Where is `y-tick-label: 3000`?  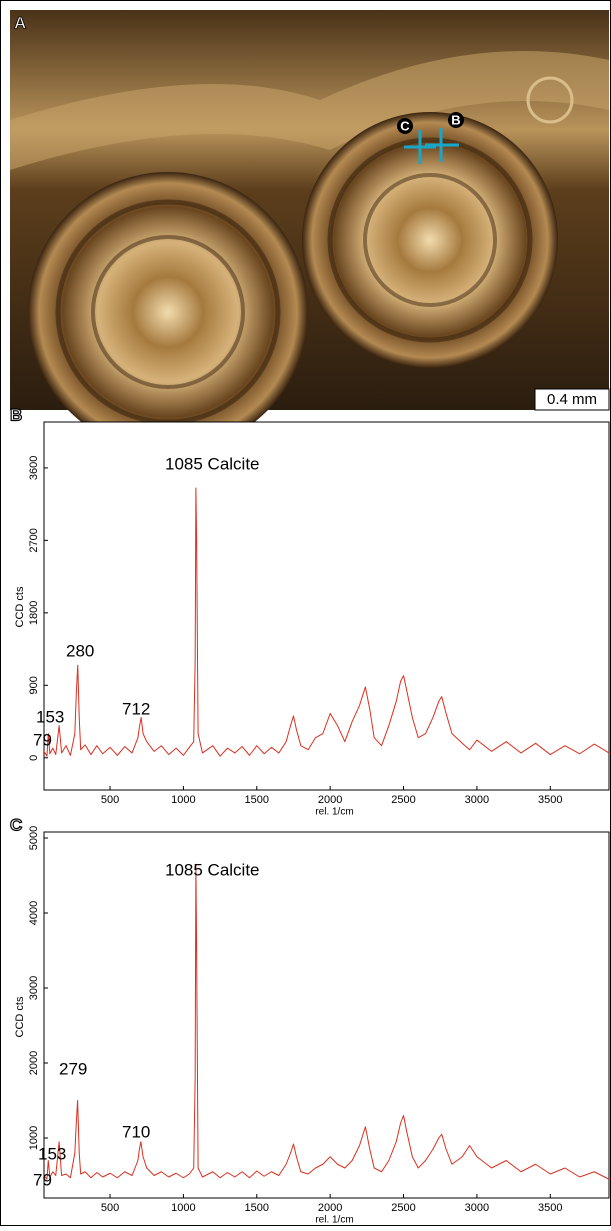 y-tick-label: 3000 is located at coordinates (34, 988).